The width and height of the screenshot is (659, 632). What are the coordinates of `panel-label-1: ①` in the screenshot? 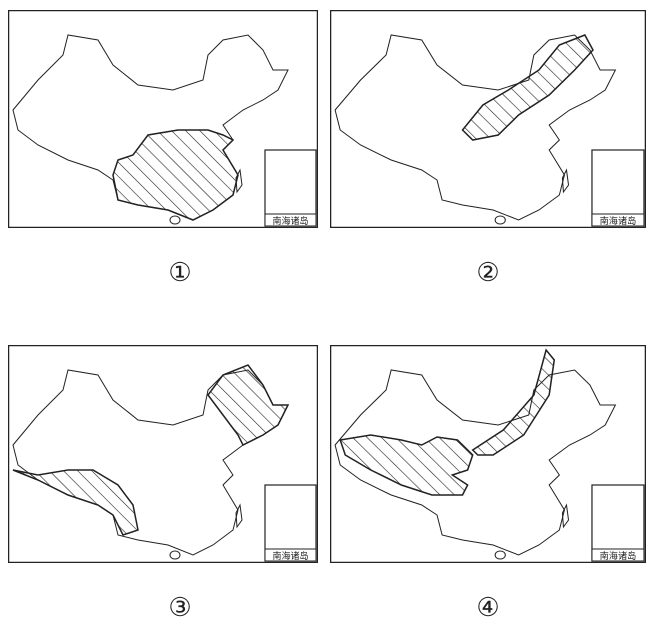 It's located at (180, 273).